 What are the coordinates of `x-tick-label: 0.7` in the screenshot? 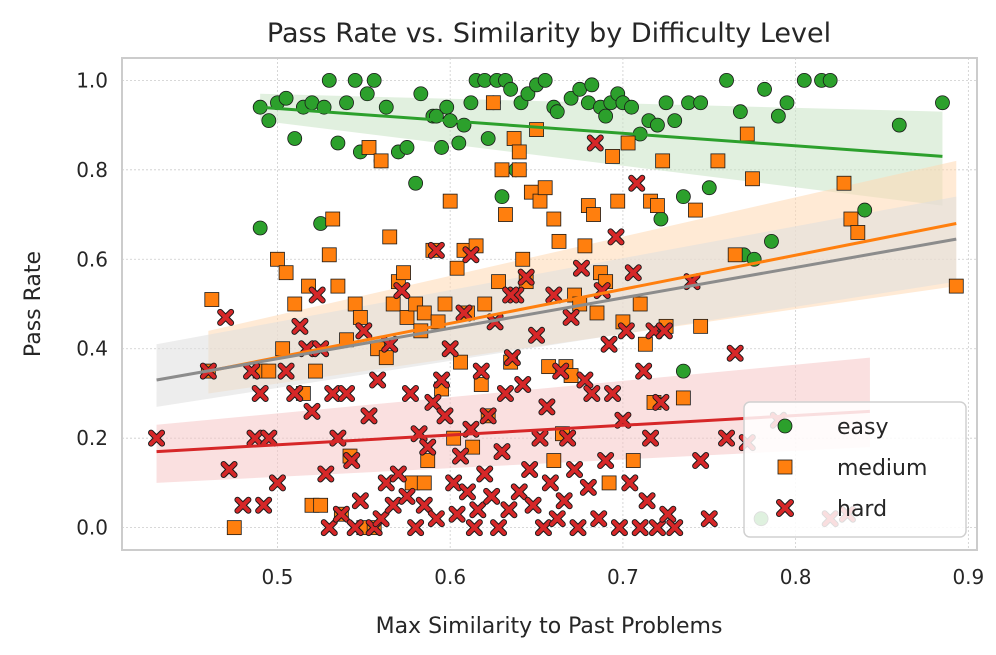 It's located at (623, 577).